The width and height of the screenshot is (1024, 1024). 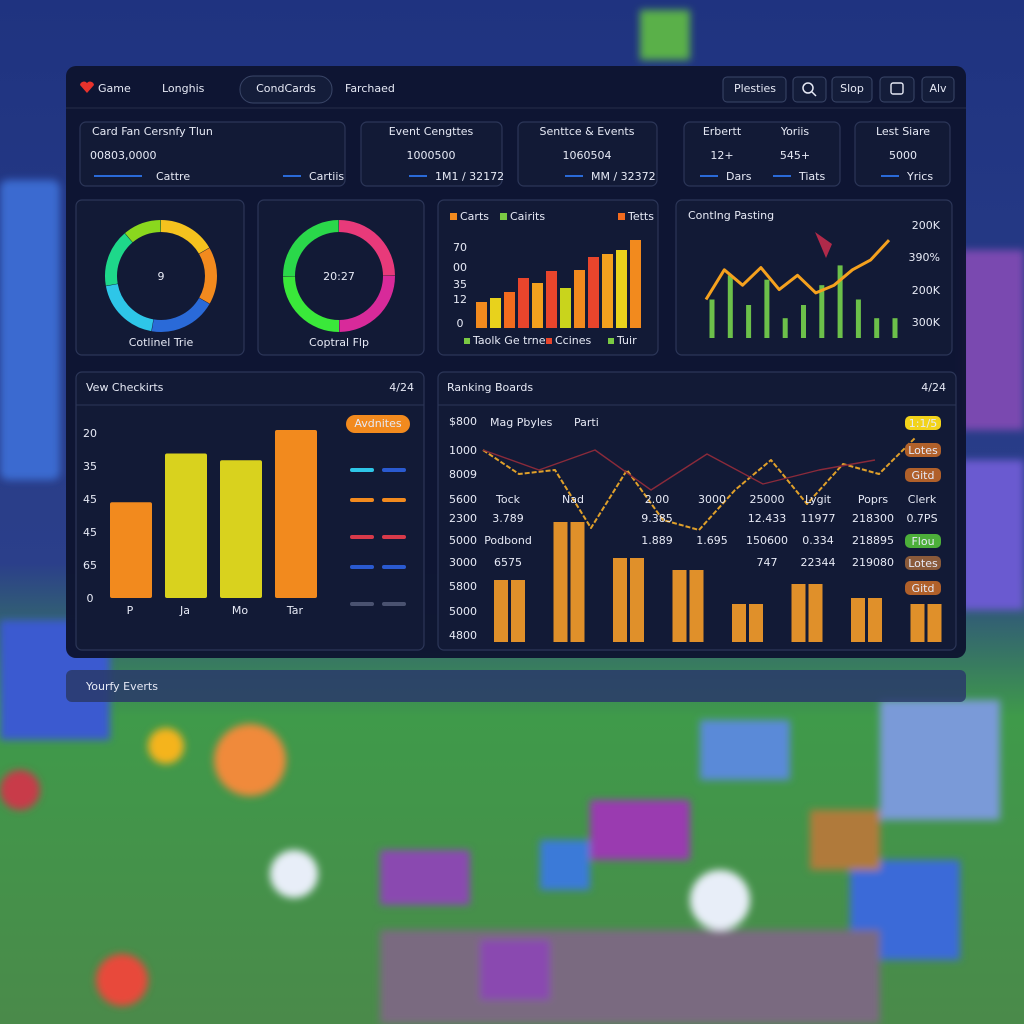 What do you see at coordinates (326, 176) in the screenshot?
I see `stat-sub: Cartiis` at bounding box center [326, 176].